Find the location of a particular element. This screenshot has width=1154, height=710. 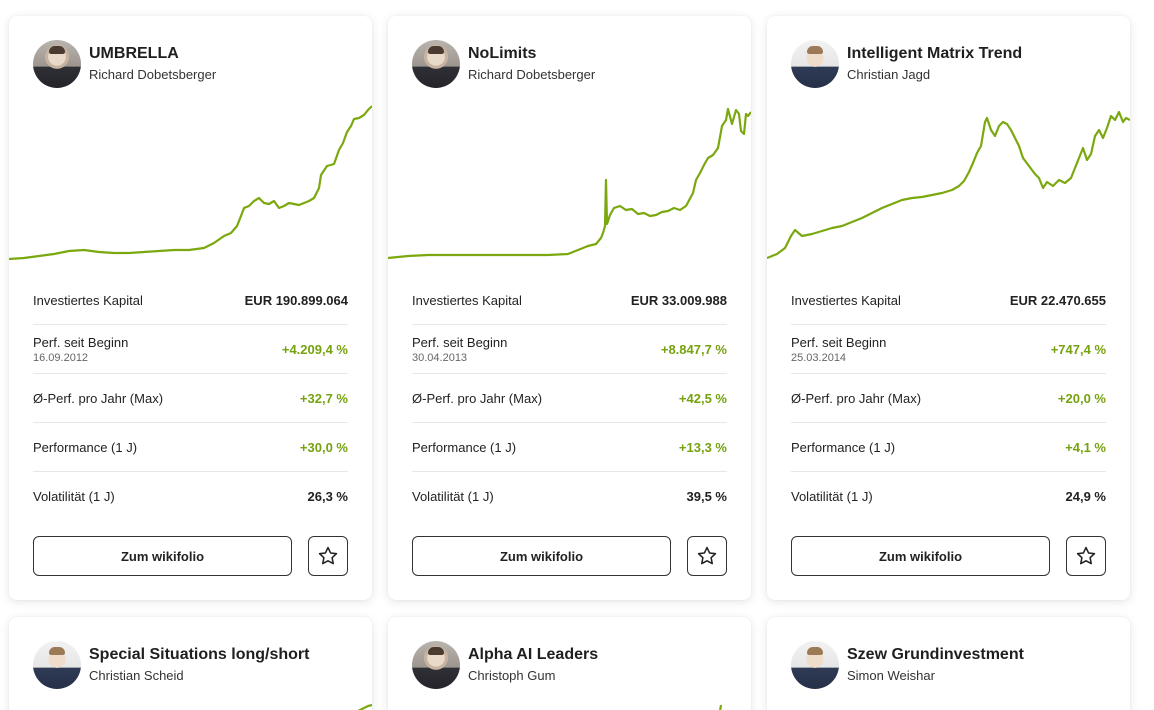

card-header: Szew Grundinvestment Simon Weishar is located at coordinates (907, 665).